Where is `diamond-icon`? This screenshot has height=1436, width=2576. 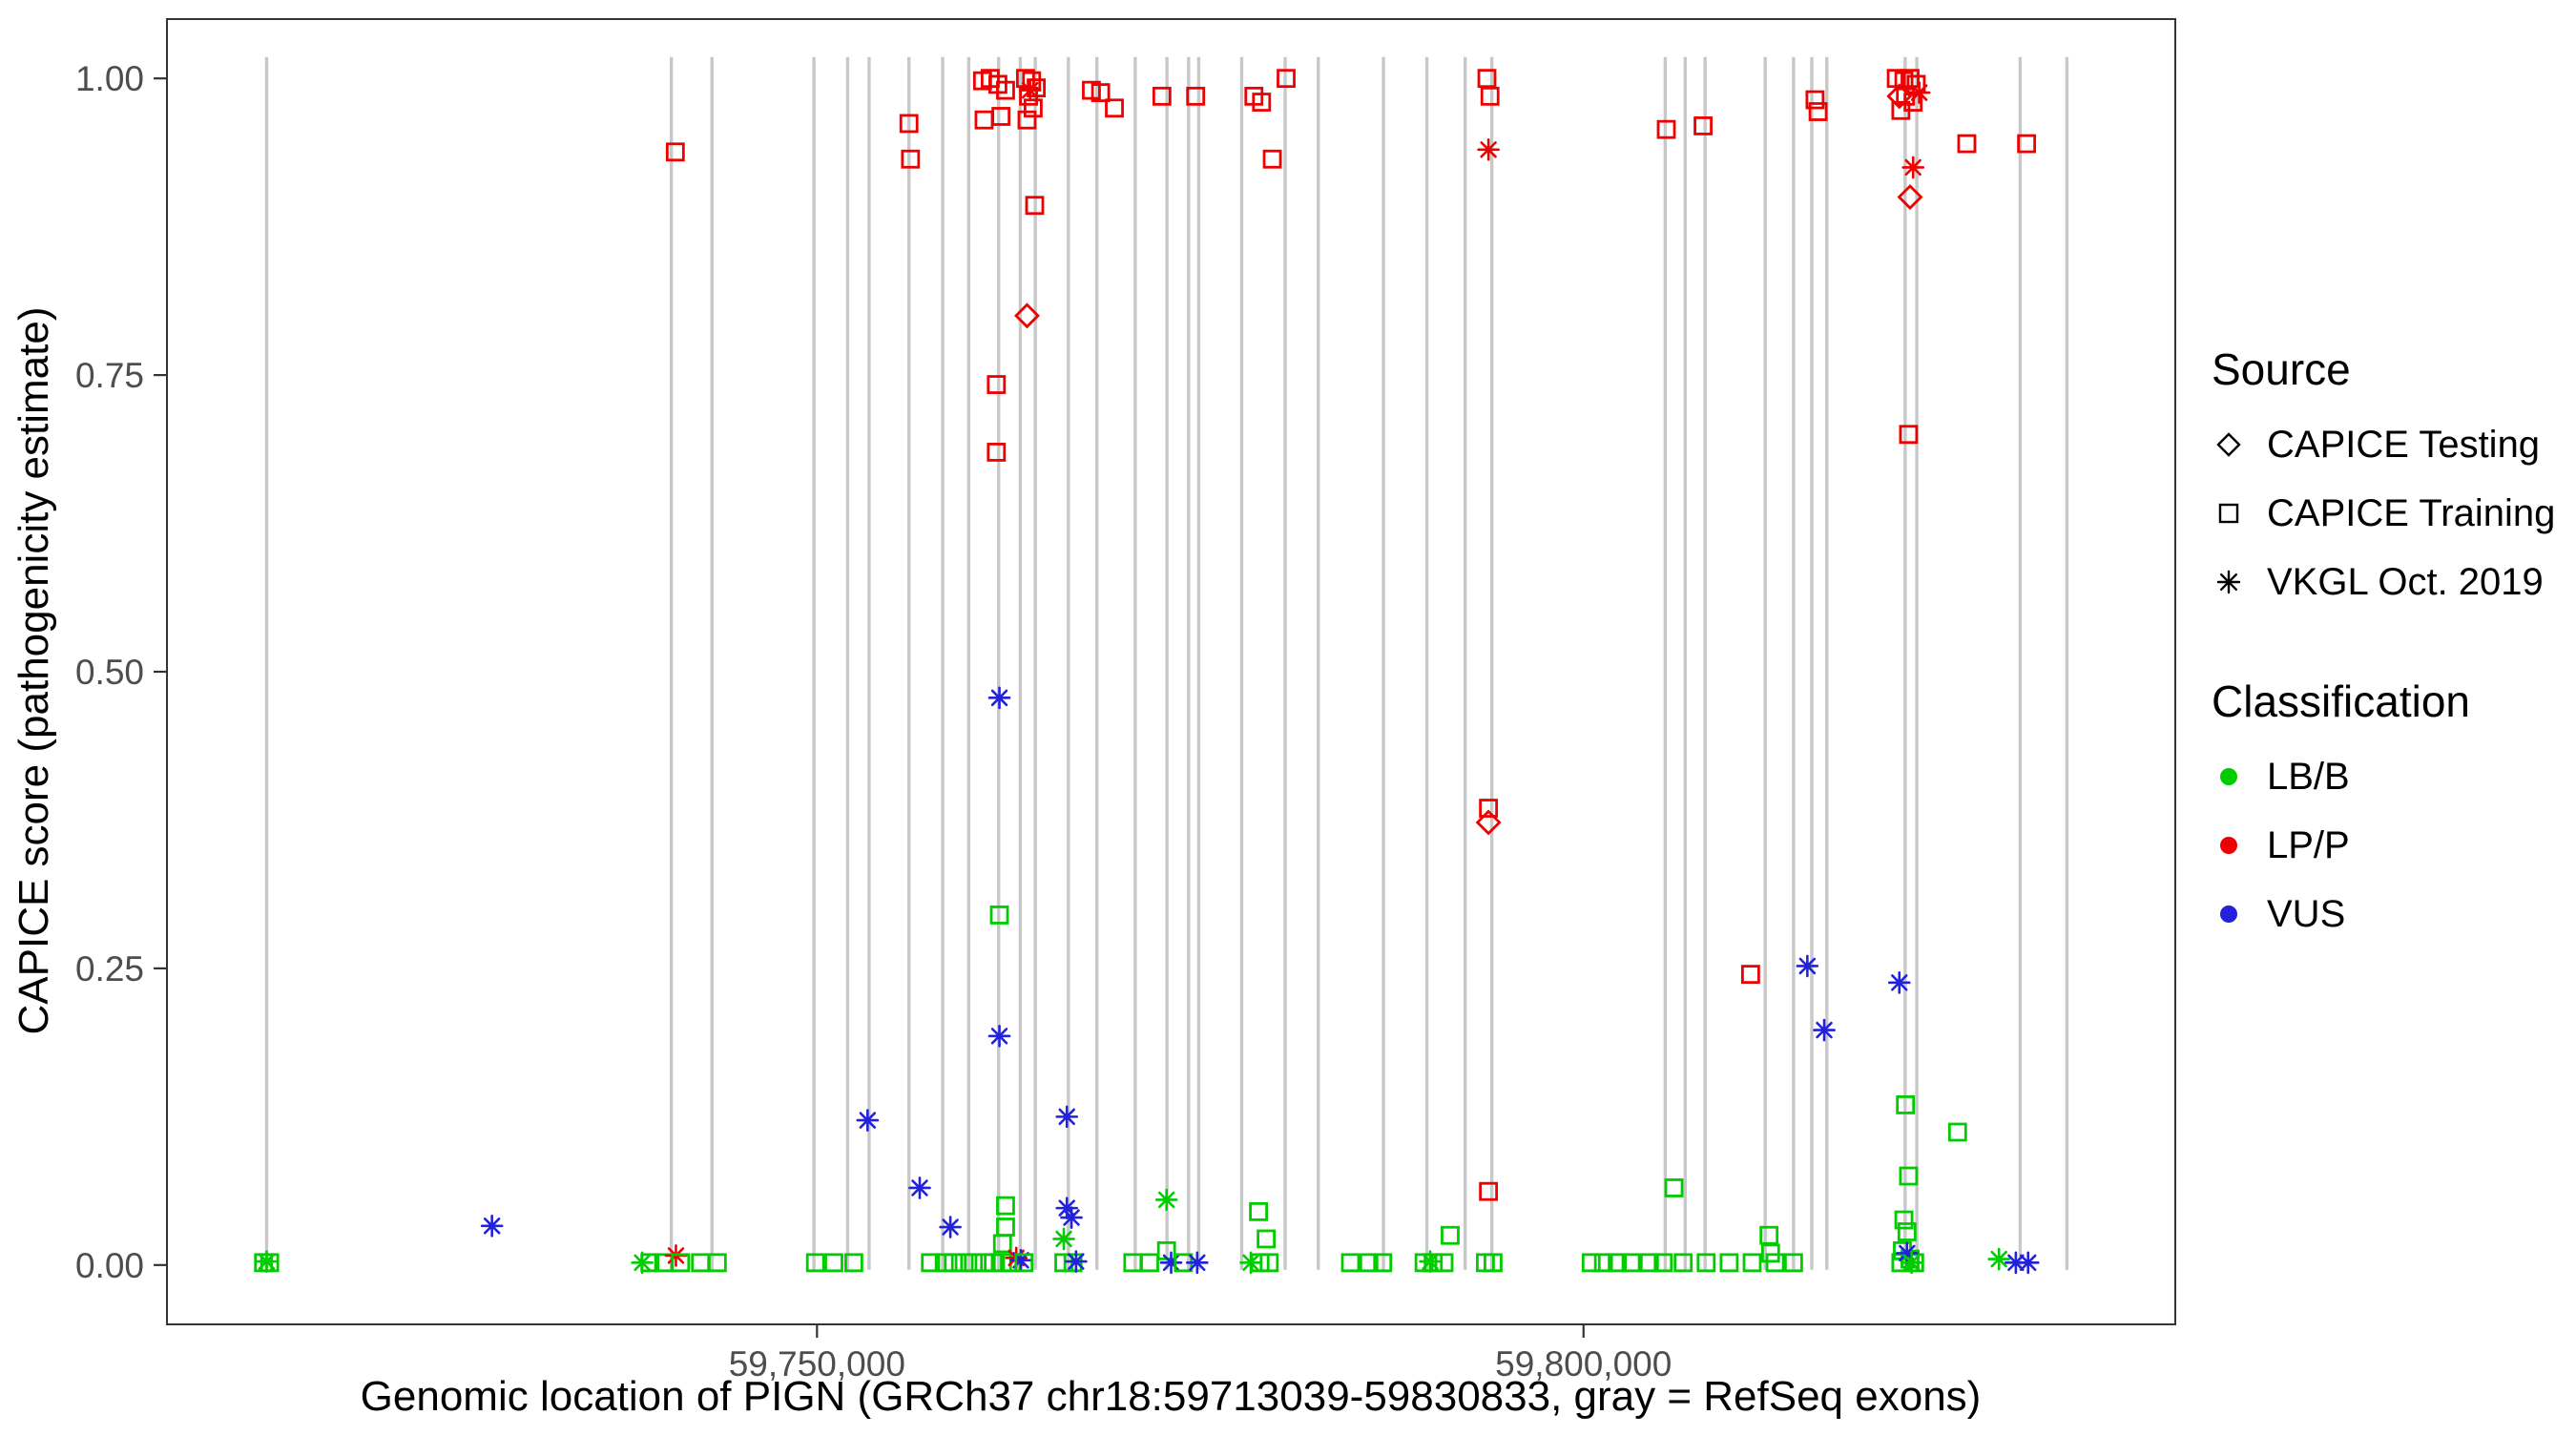
diamond-icon is located at coordinates (2228, 444).